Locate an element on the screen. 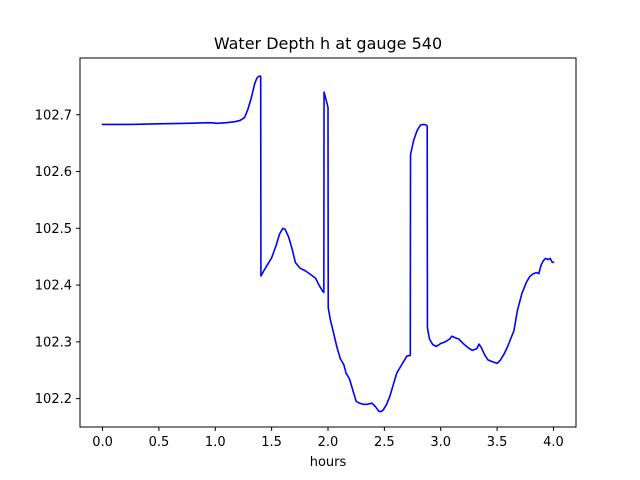  y-axis-ticks: 102.2 102.3 102.4 102.5 102.6 102.7 is located at coordinates (57, 257).